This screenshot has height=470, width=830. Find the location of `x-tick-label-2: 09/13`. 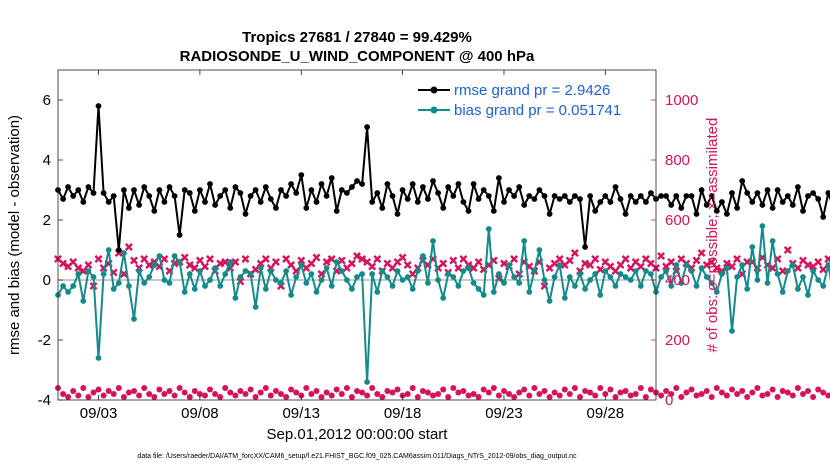

x-tick-label-2: 09/13 is located at coordinates (301, 413).